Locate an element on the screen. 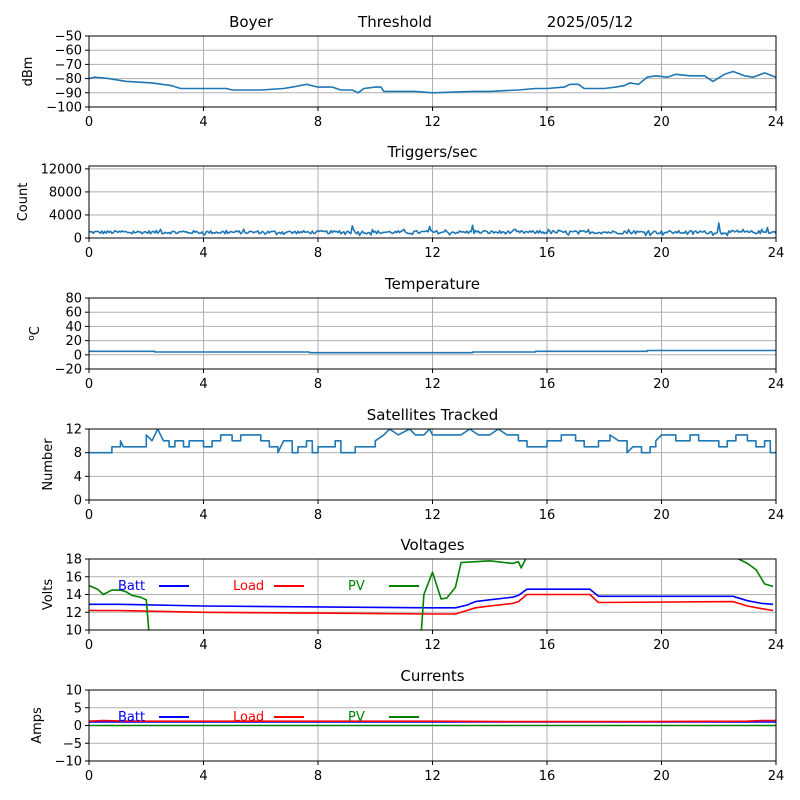 This screenshot has height=800, width=800. y-tick-label: 12000 is located at coordinates (61, 169).